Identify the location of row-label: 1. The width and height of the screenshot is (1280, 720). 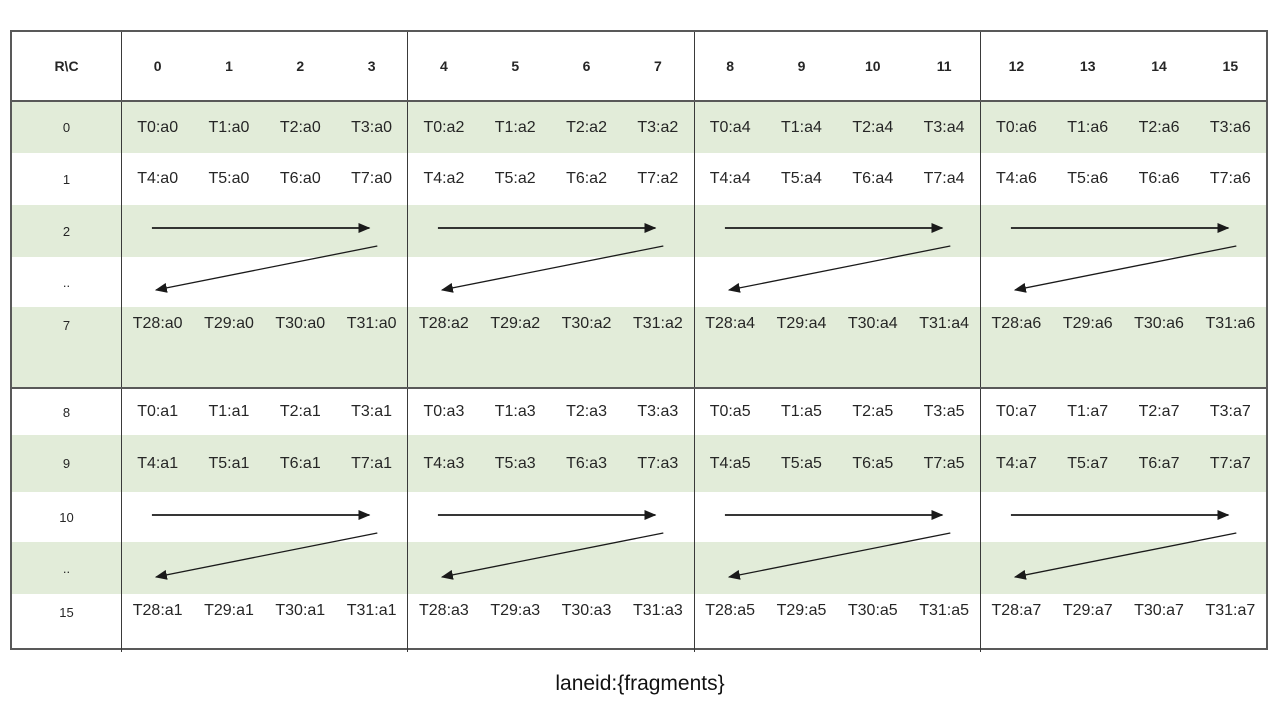
(67, 179).